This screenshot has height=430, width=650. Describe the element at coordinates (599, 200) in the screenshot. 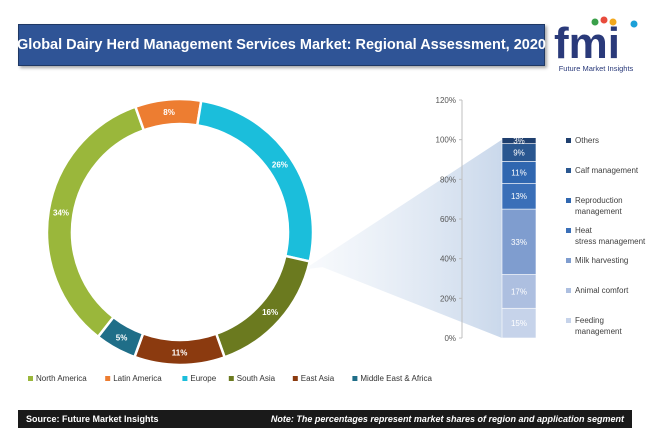

I see `bar-legend-label: Reproduction` at that location.